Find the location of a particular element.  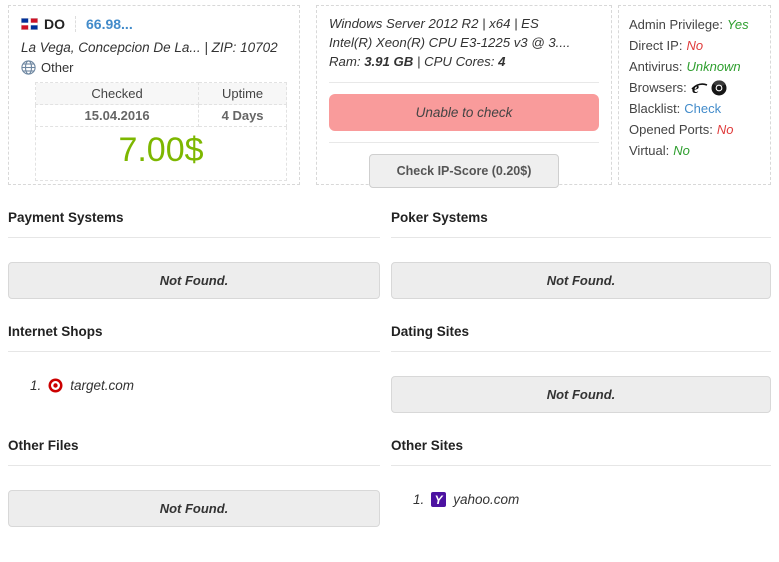

section-title: Poker Systems is located at coordinates (439, 217).